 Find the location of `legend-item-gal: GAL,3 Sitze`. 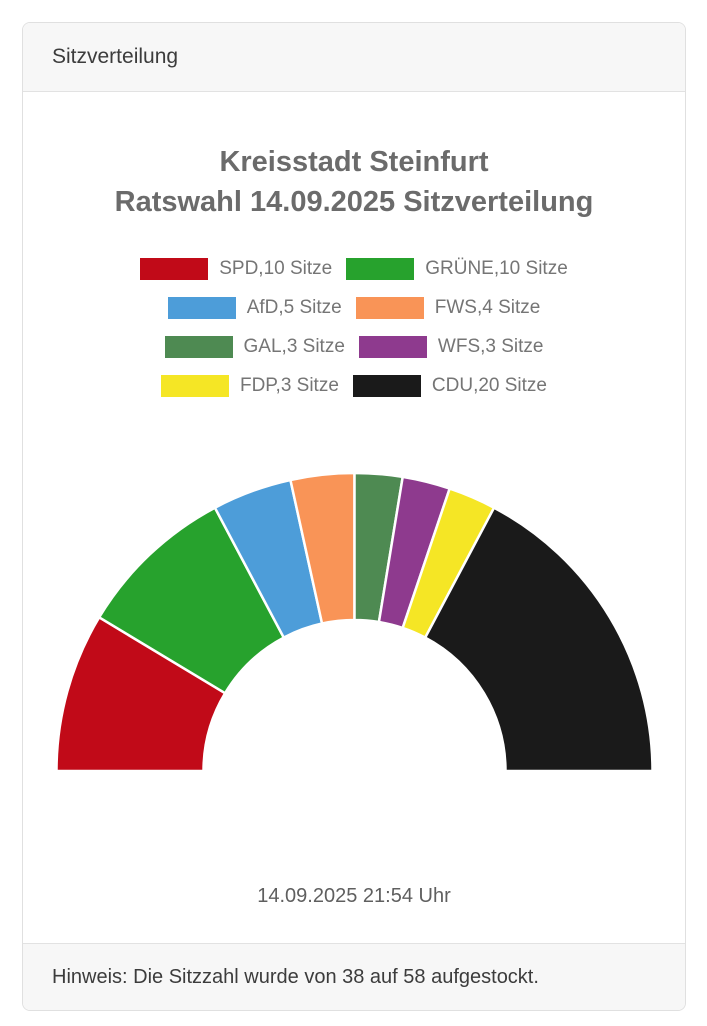

legend-item-gal: GAL,3 Sitze is located at coordinates (254, 347).